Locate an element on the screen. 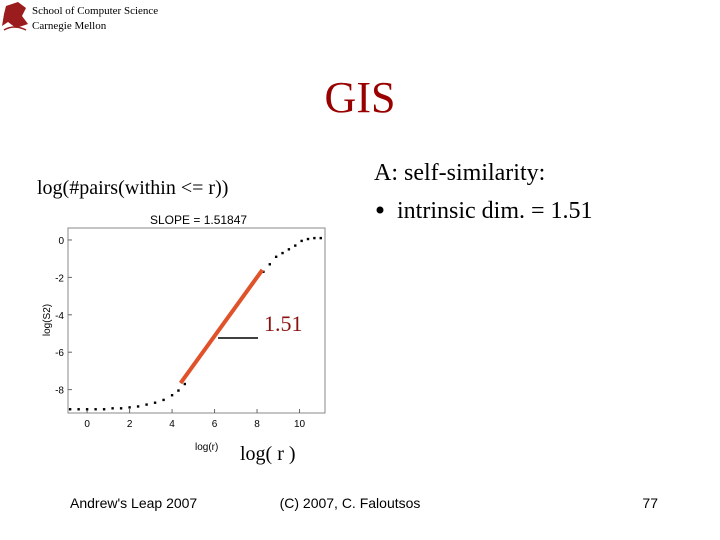 This screenshot has height=540, width=720. y-axis-label: log(S2) is located at coordinates (47, 320).